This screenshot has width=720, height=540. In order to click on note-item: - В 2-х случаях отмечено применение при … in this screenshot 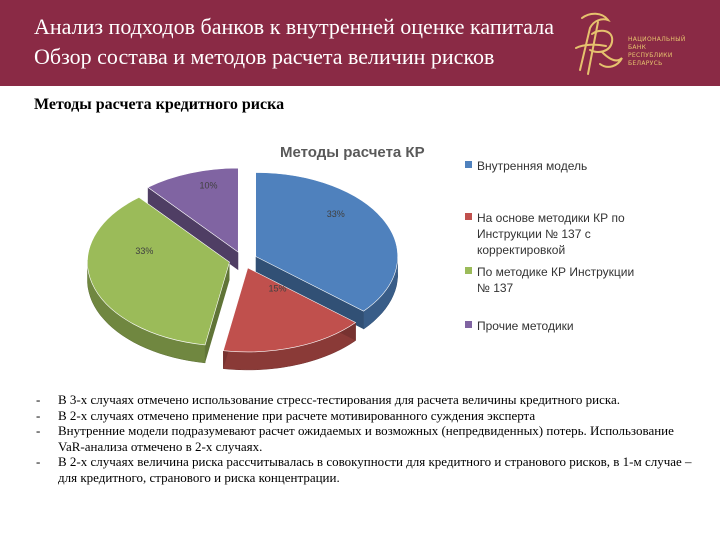, I will do `click(366, 416)`.